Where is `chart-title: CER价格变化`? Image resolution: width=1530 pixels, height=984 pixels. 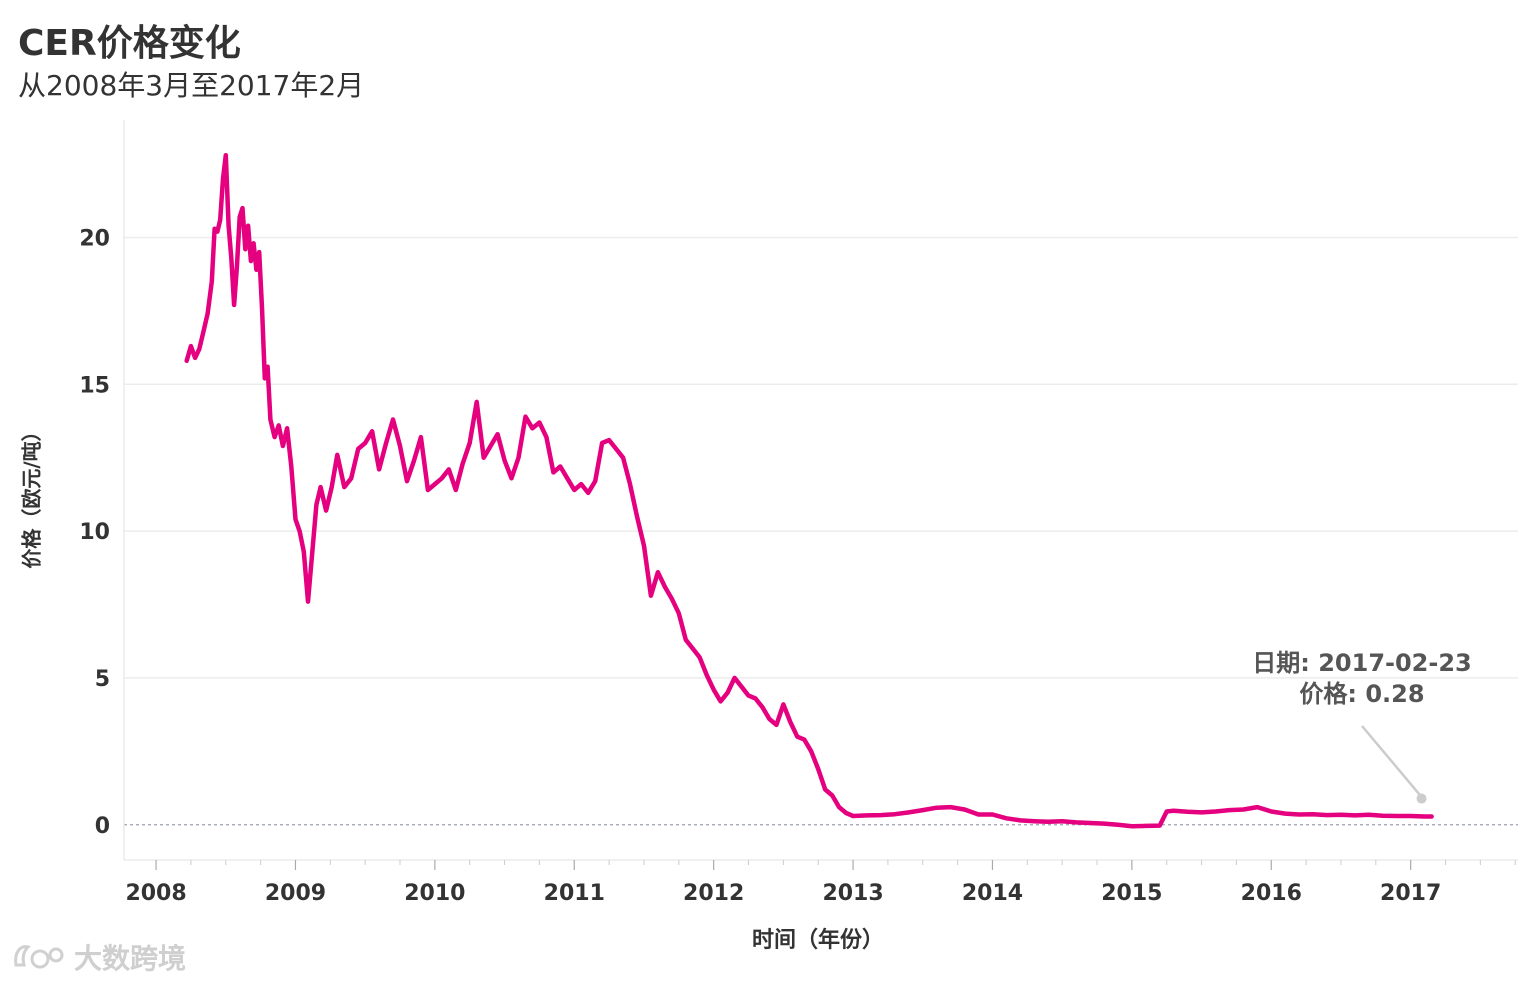 chart-title: CER价格变化 is located at coordinates (129, 43).